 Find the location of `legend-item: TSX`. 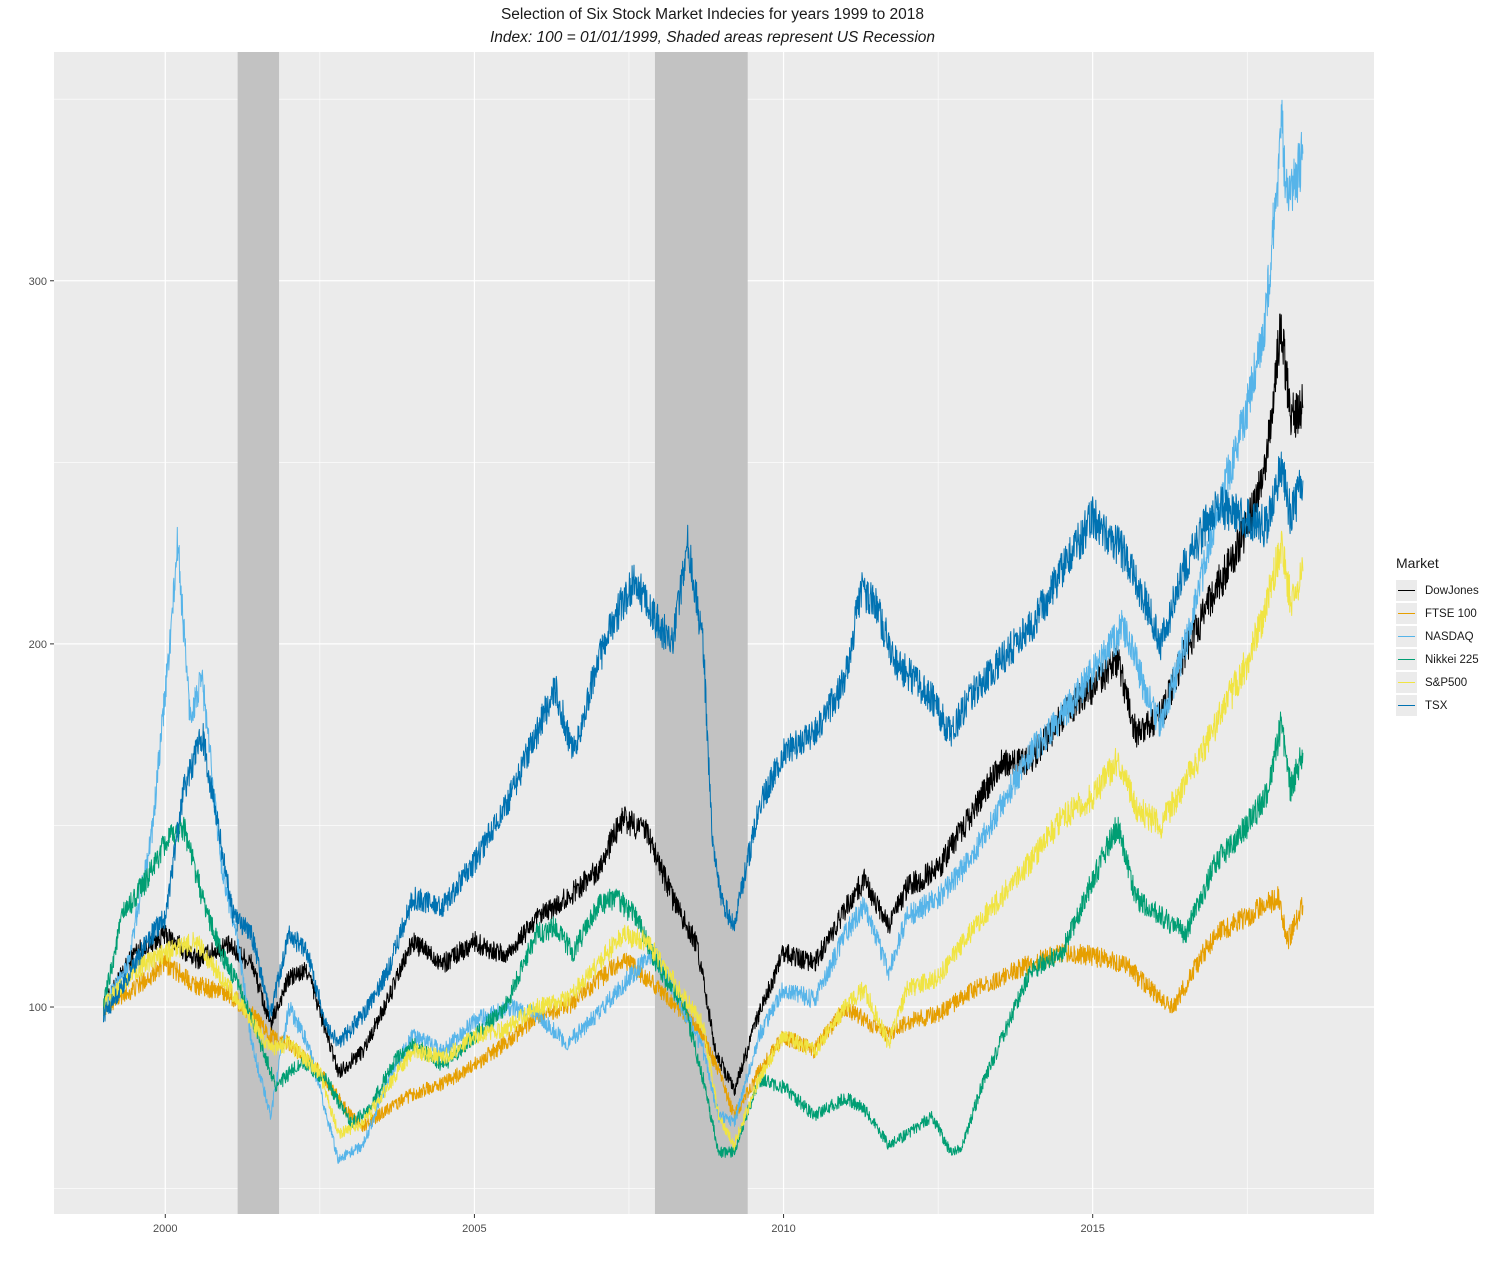

legend-item: TSX is located at coordinates (1437, 705).